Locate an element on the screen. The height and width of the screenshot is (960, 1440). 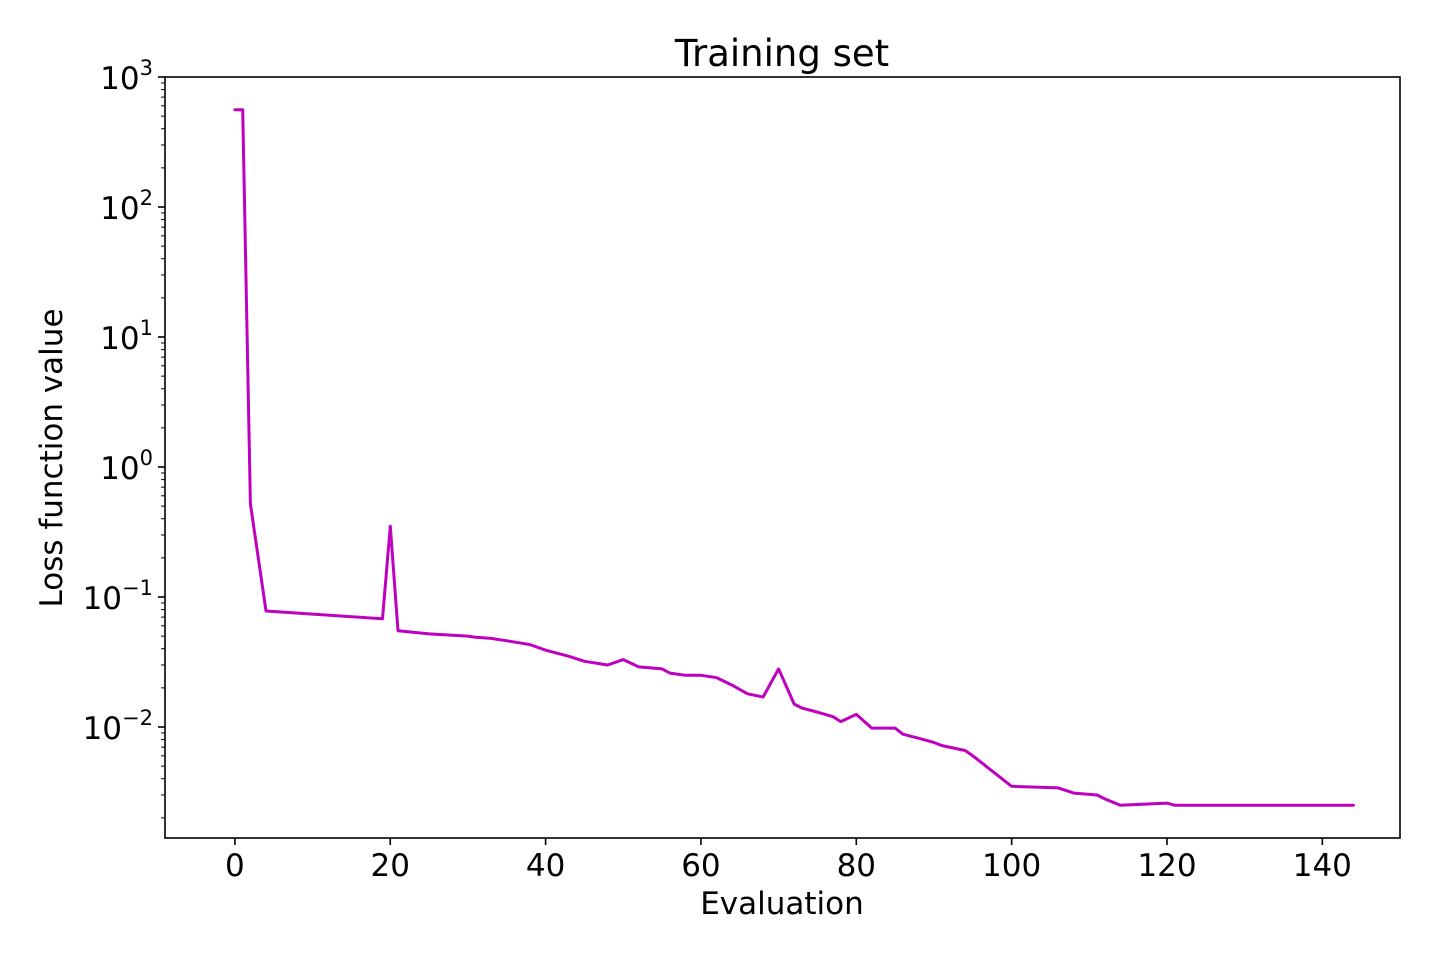
y-tick-label: 10² is located at coordinates (126, 206).